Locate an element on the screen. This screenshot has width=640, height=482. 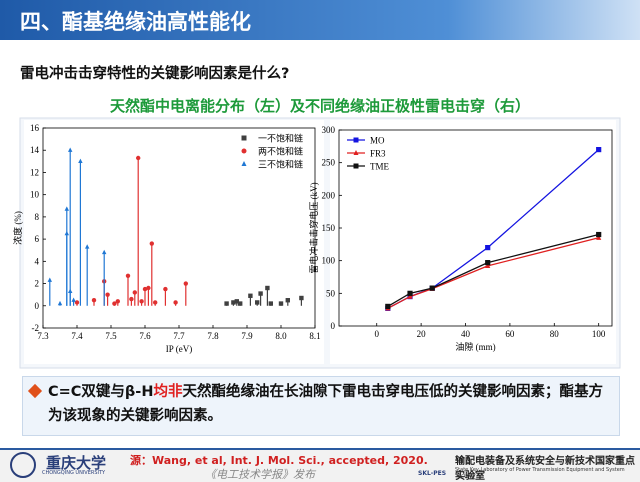
university-name-en: CHONGQING UNIVERSITY is located at coordinates (74, 473).